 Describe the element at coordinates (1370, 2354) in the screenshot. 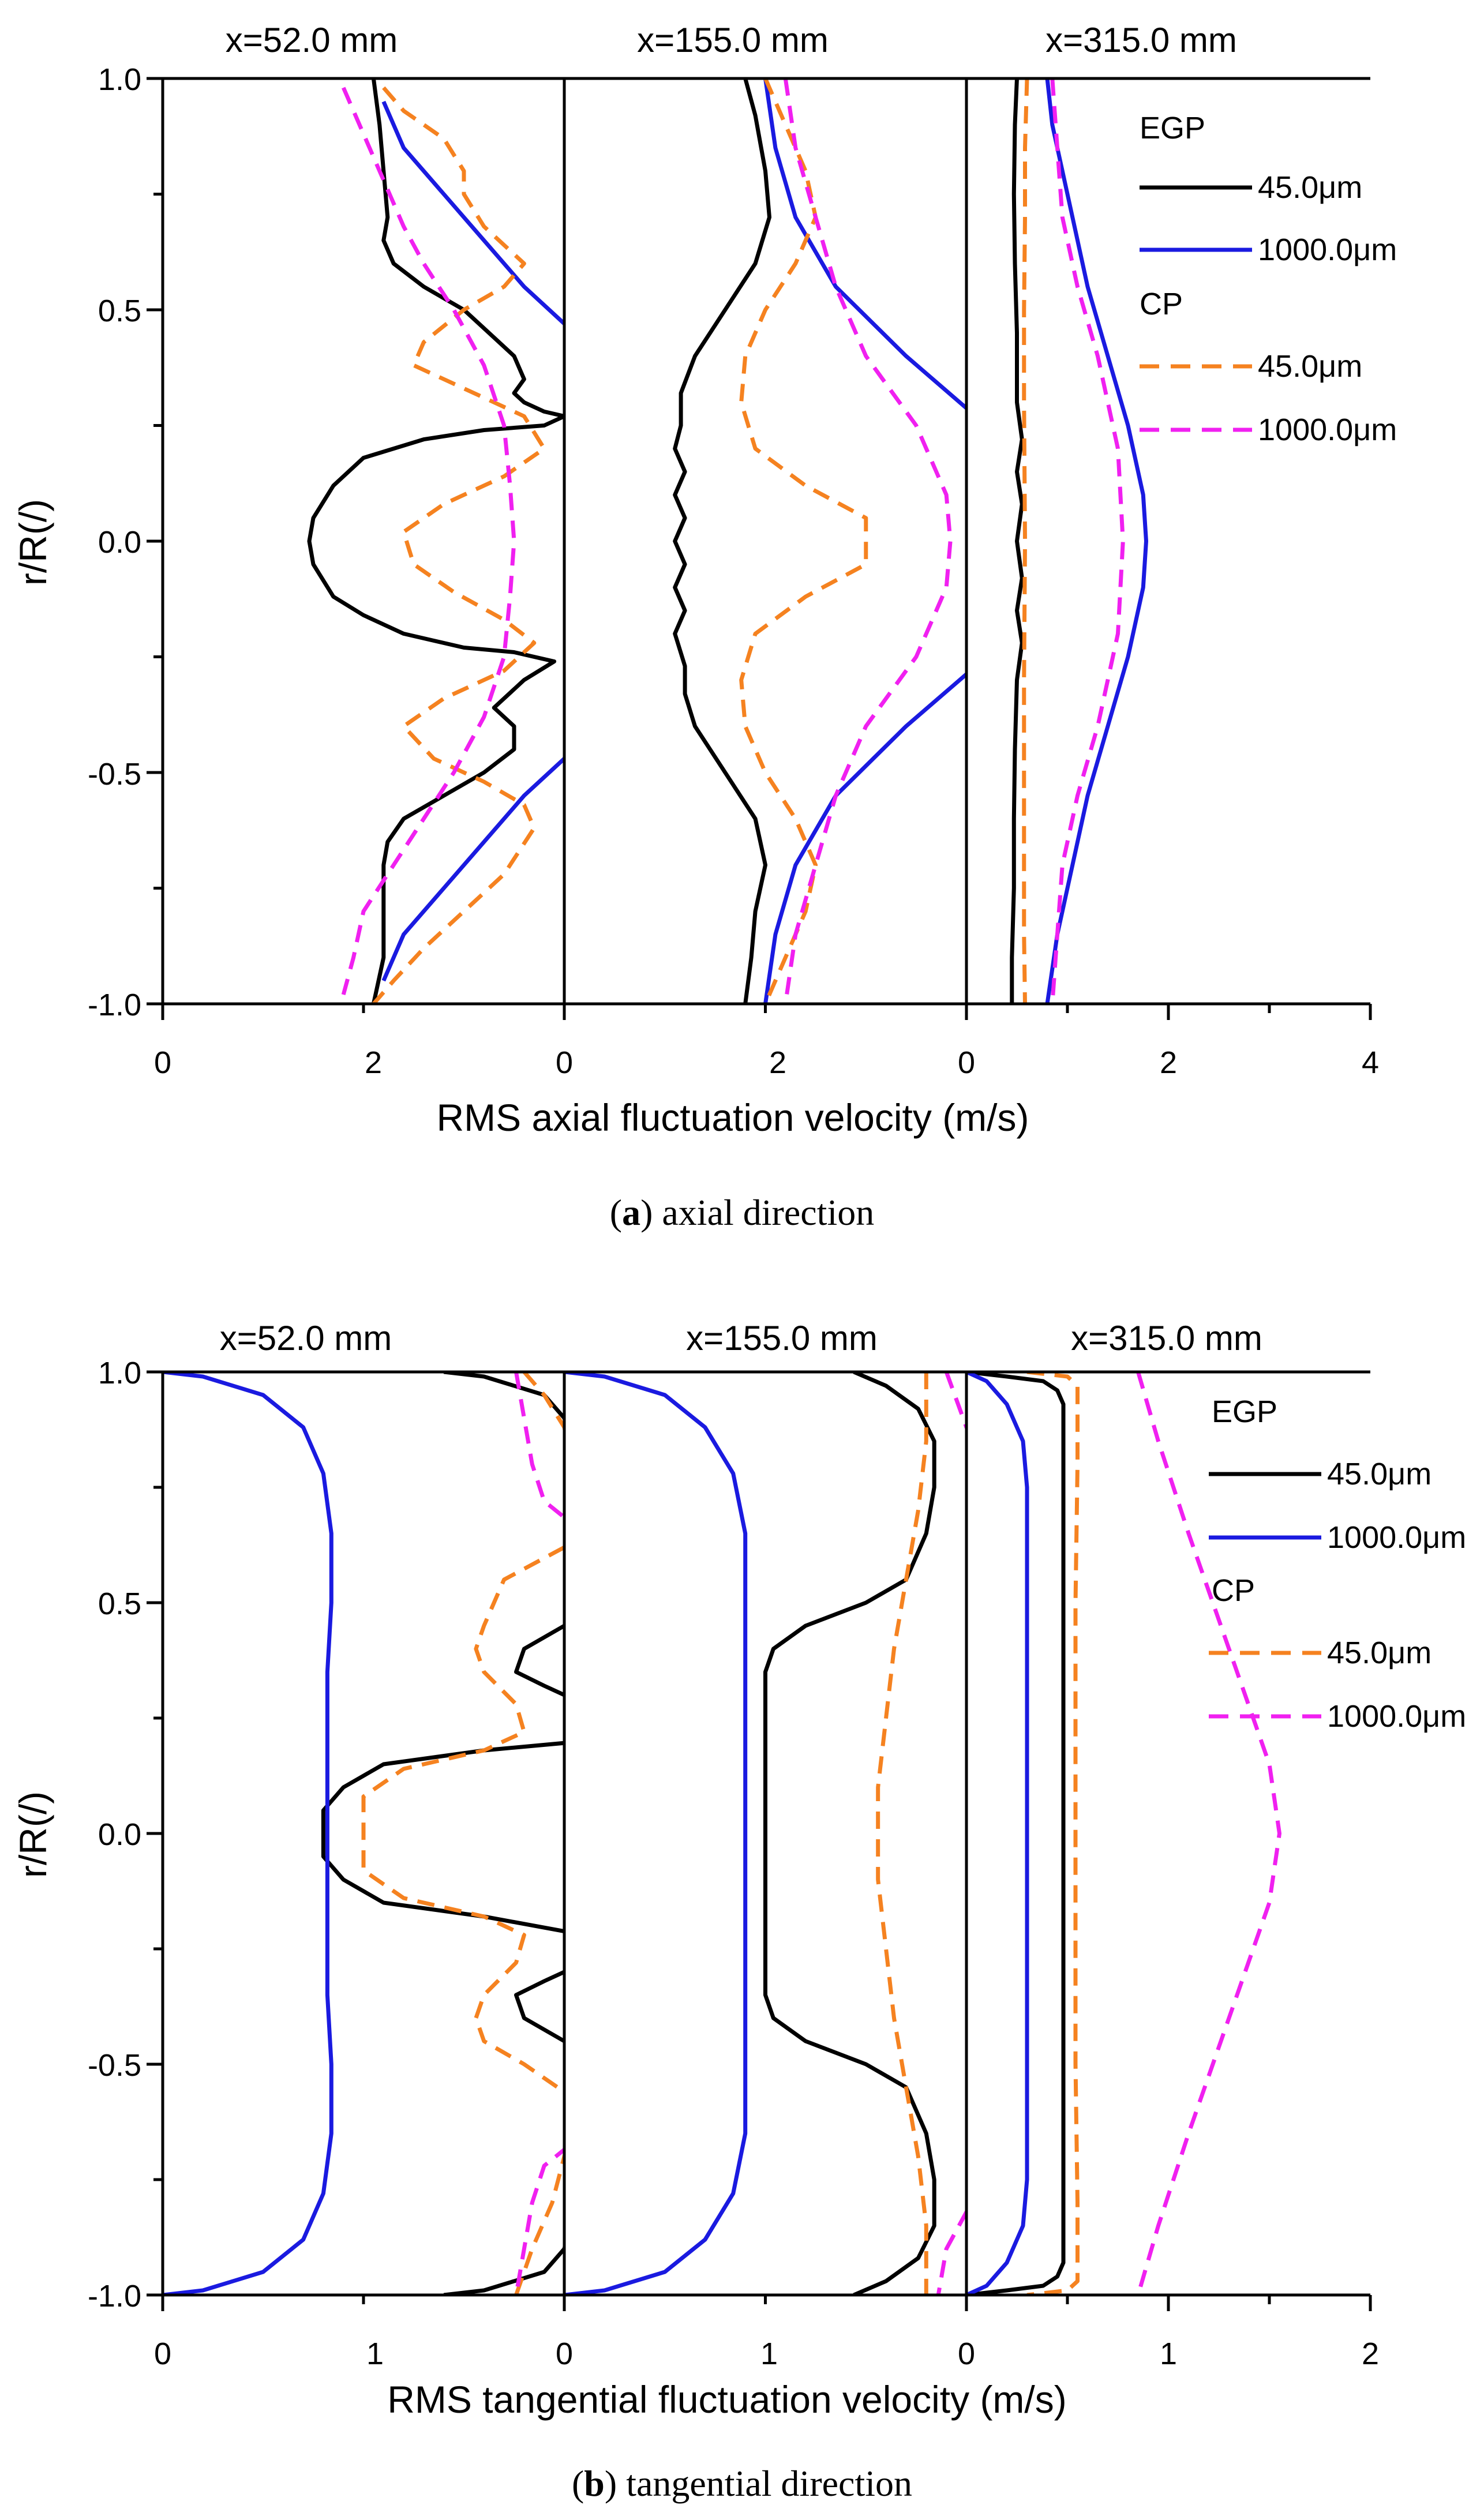

I see `tangential-p3-xtick-2: 2` at that location.